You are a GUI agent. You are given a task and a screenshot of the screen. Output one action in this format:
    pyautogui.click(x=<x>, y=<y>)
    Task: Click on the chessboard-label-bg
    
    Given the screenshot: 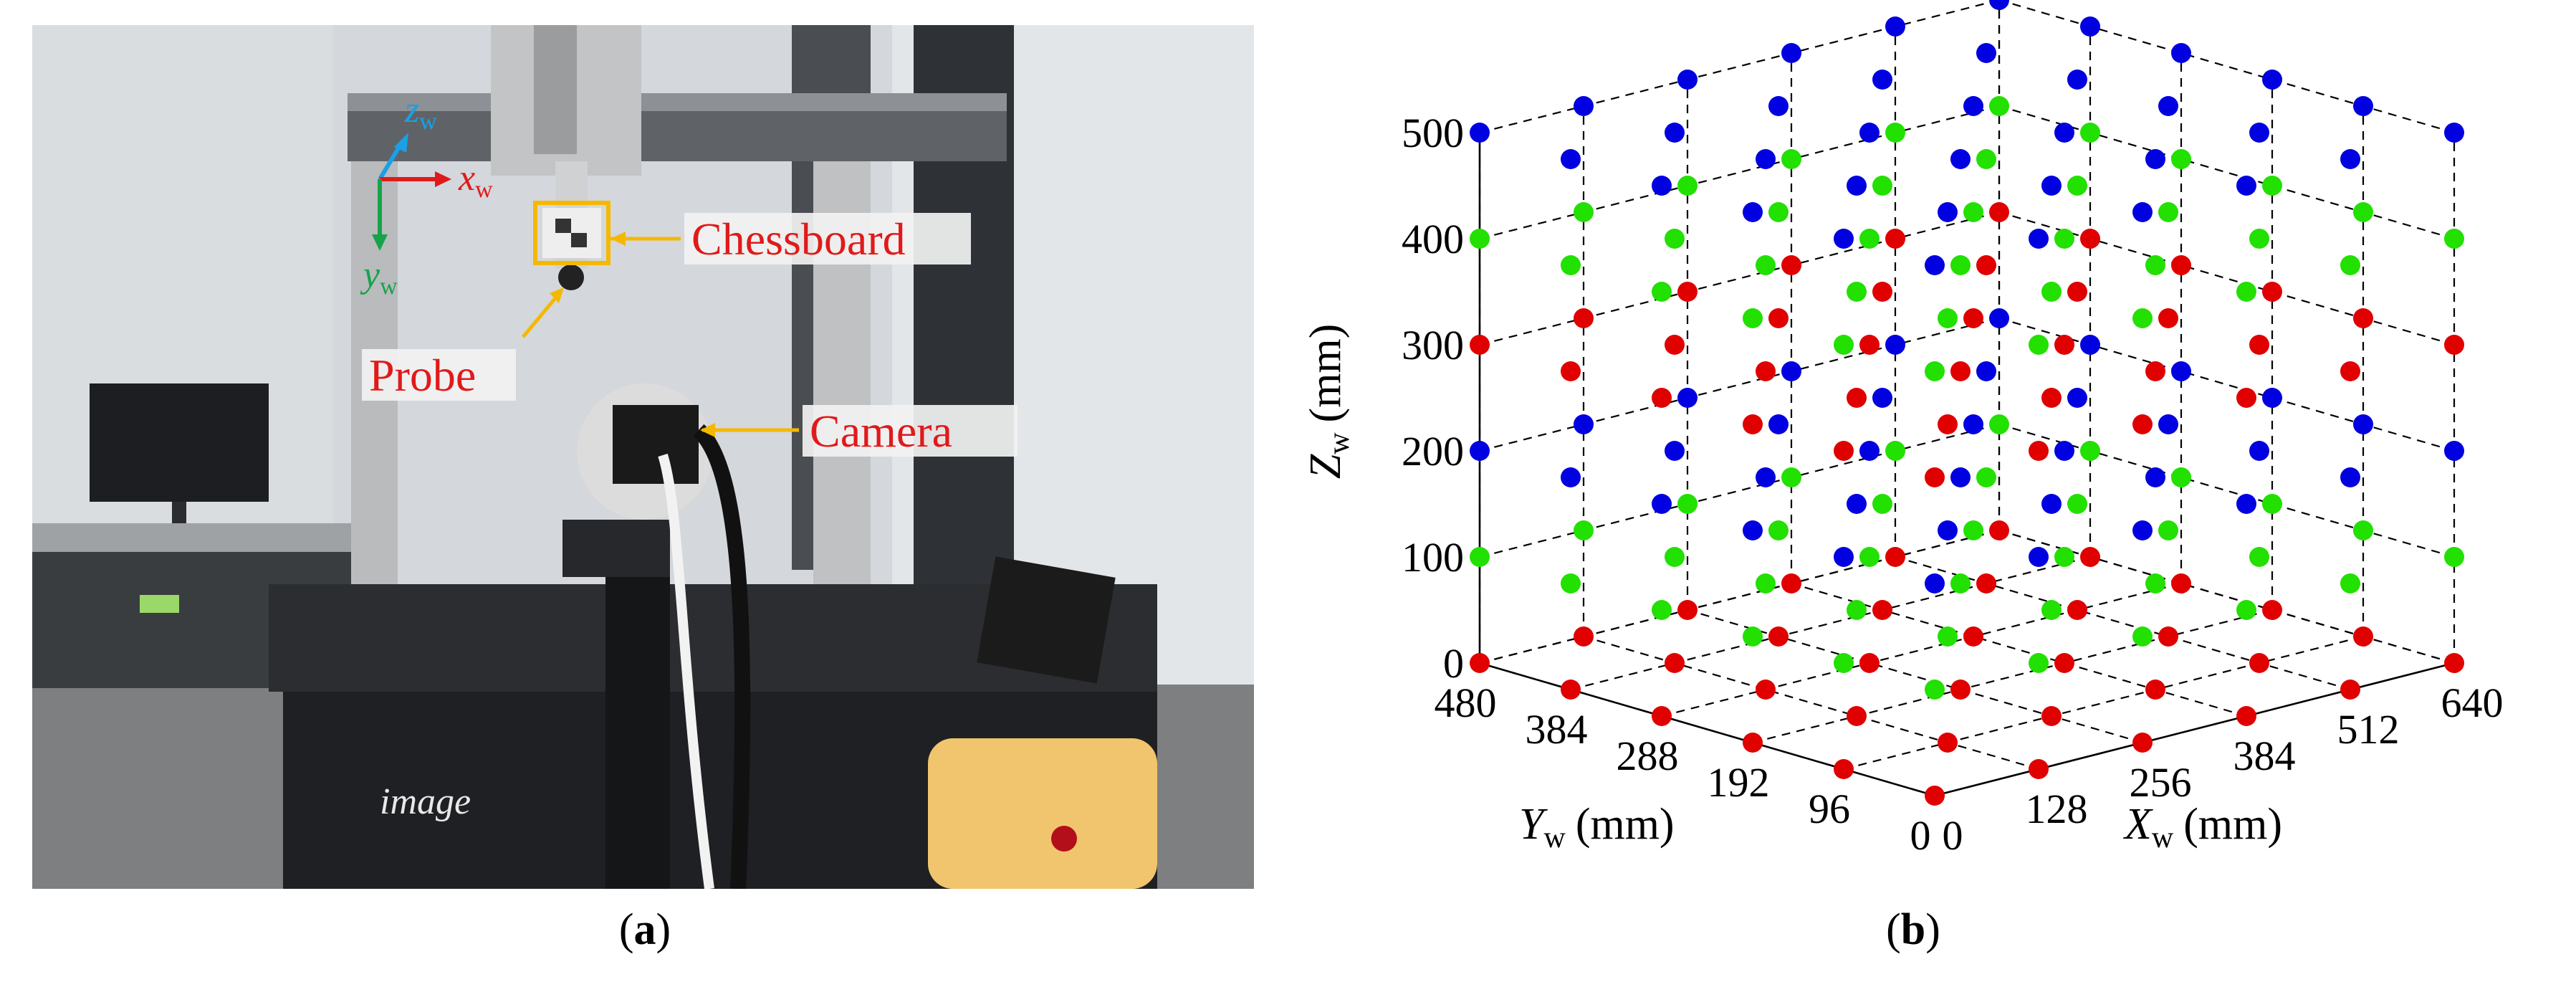 What is the action you would take?
    pyautogui.click(x=827, y=238)
    